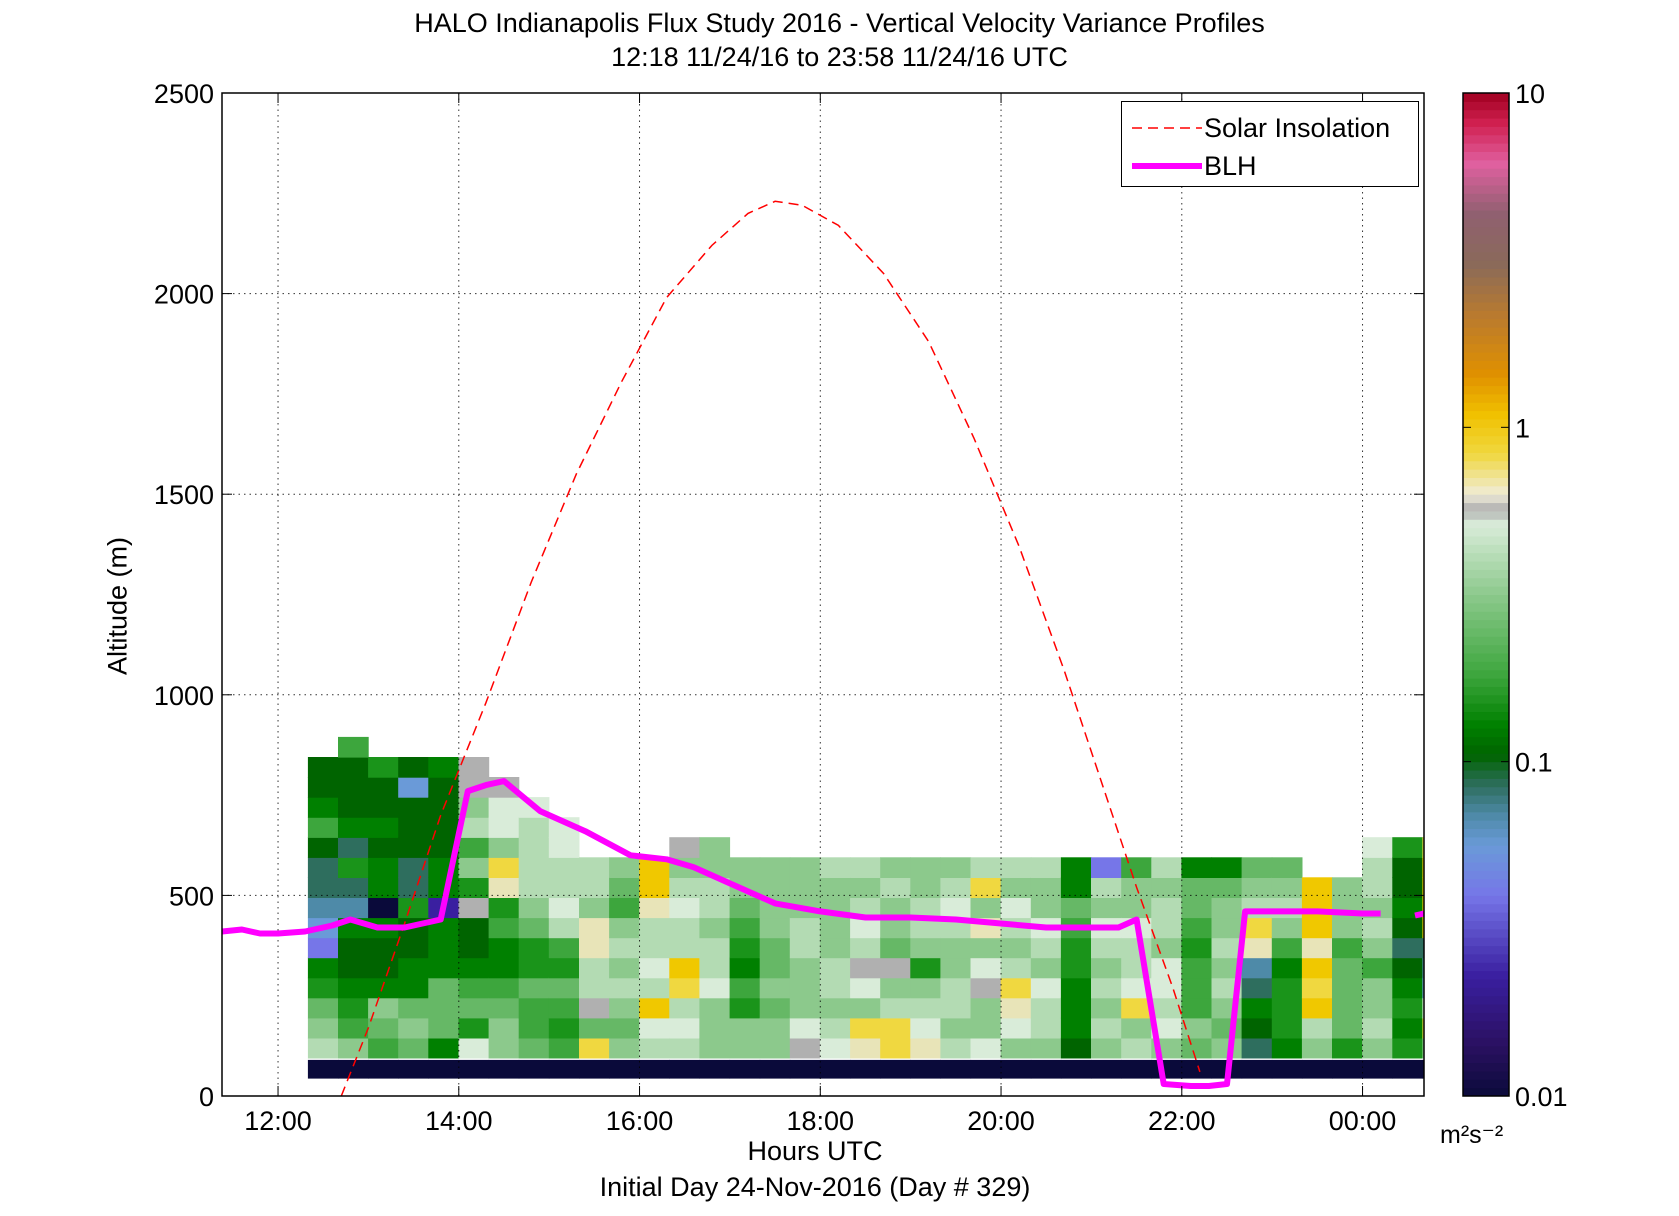  I want to click on legend: Solar Insolation BLH, so click(1270, 144).